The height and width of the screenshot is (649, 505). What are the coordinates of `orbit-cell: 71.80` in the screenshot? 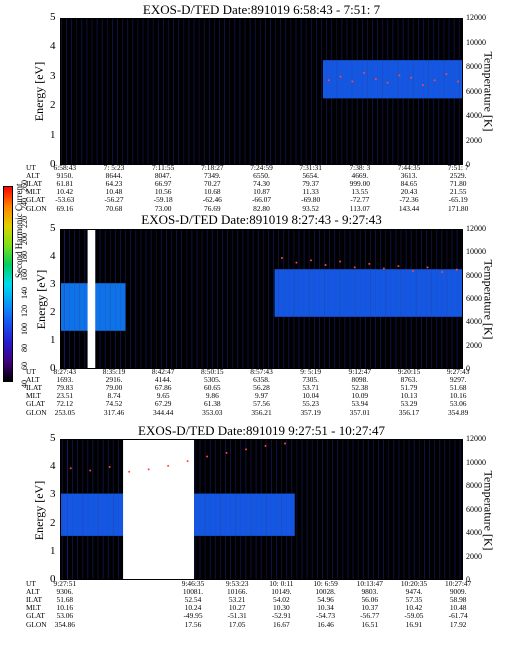 It's located at (458, 184).